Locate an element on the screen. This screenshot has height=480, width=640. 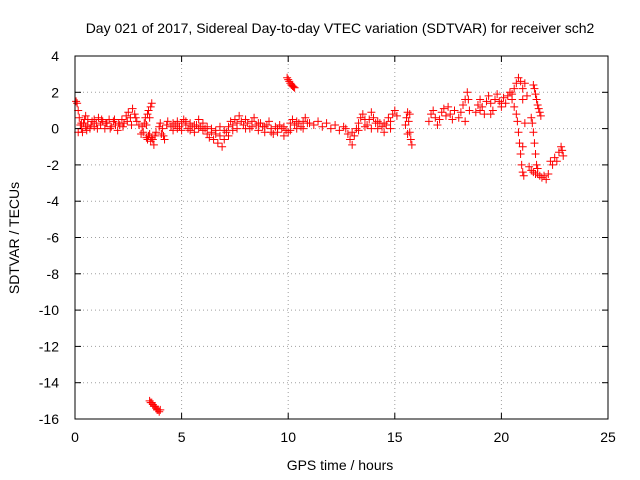
x-tick-label: 25 is located at coordinates (608, 437).